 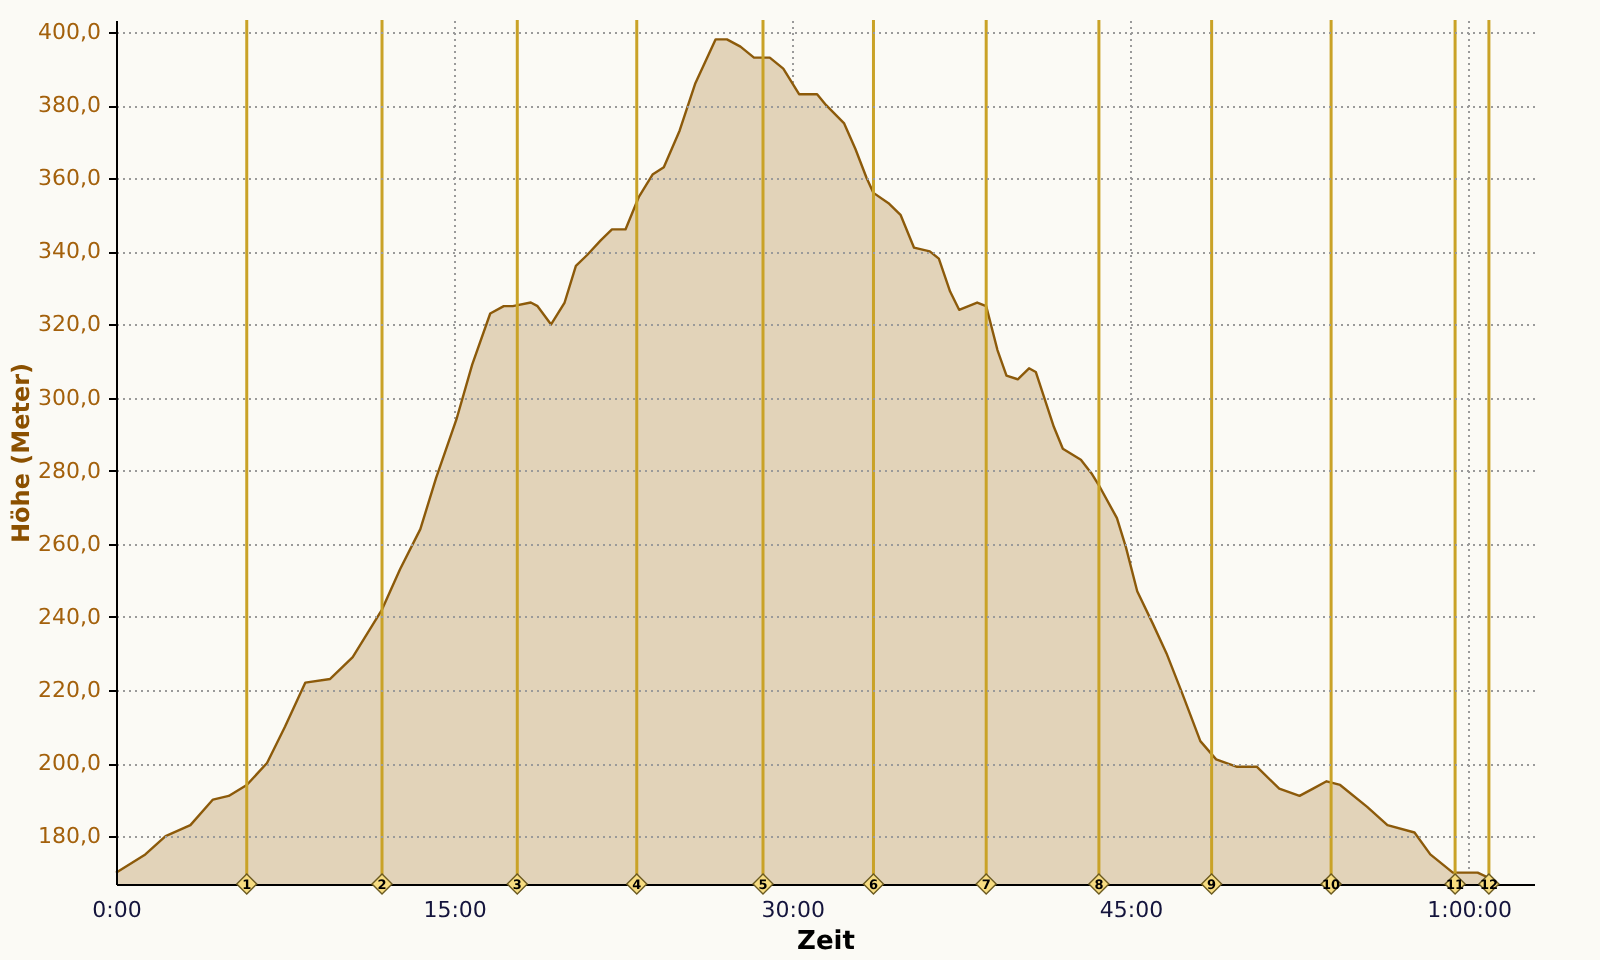 What do you see at coordinates (69, 689) in the screenshot?
I see `y-tick-label: 220,0` at bounding box center [69, 689].